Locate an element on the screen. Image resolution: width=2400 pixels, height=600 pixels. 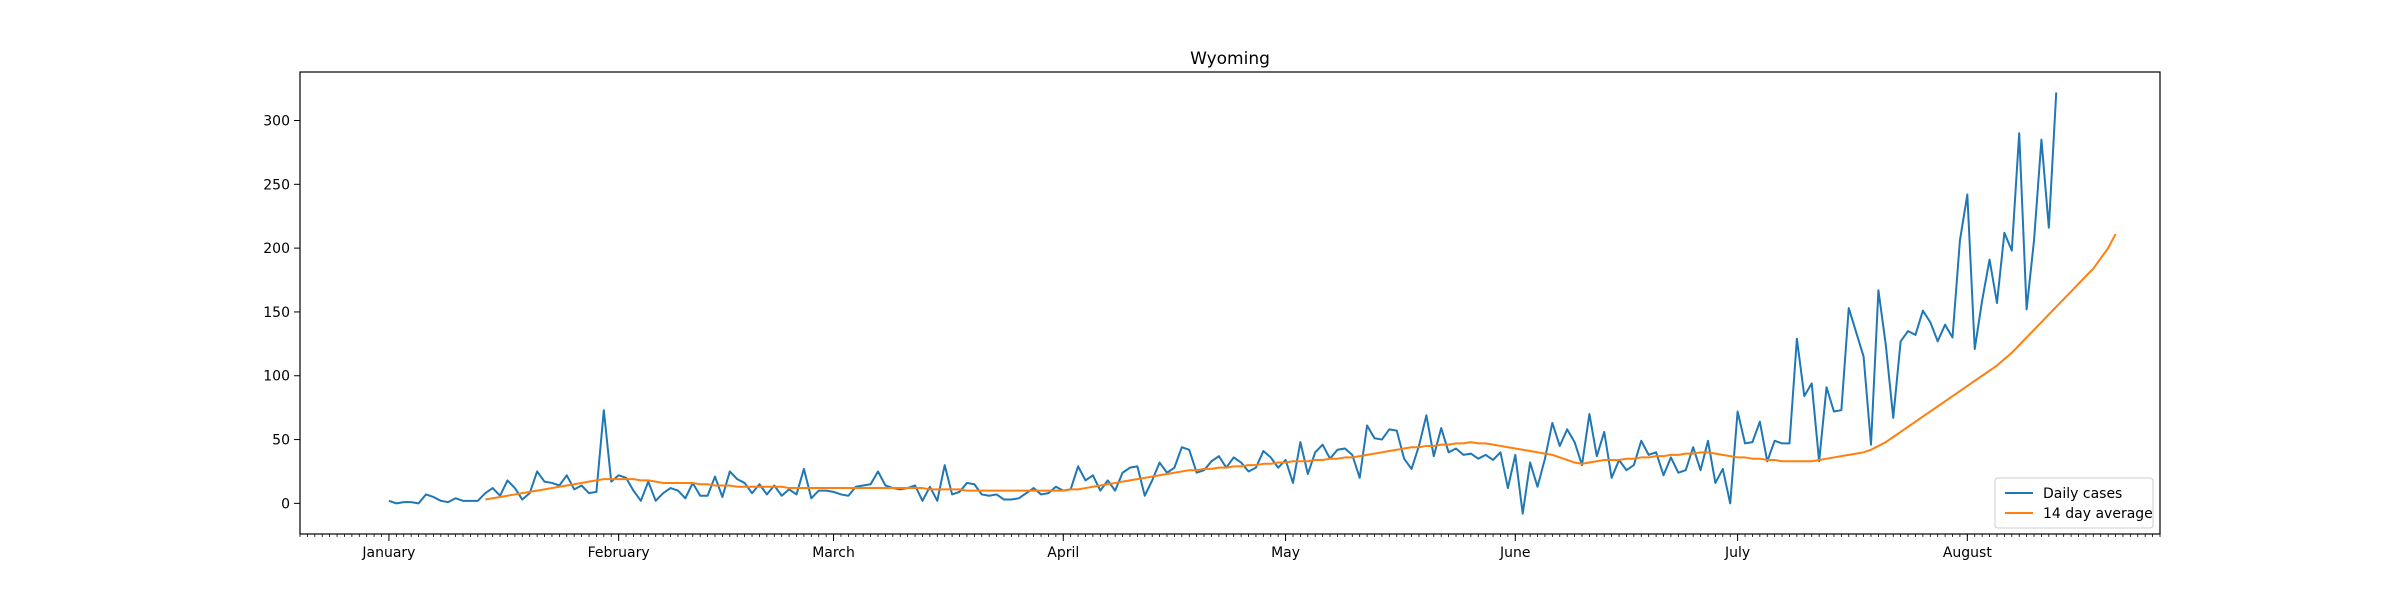
legend-label: 14 day average is located at coordinates (2098, 514).